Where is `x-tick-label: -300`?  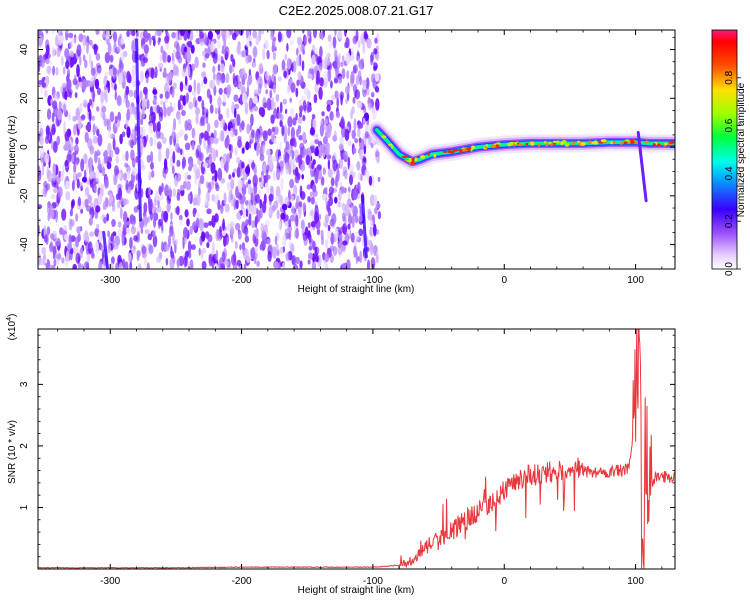 x-tick-label: -300 is located at coordinates (110, 581).